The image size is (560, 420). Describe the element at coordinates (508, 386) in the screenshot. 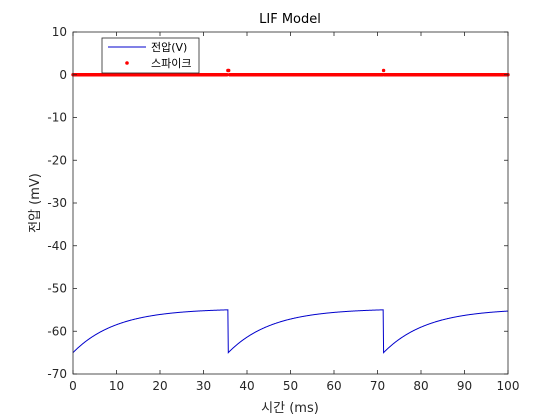

I see `x-tick-label: 100` at that location.